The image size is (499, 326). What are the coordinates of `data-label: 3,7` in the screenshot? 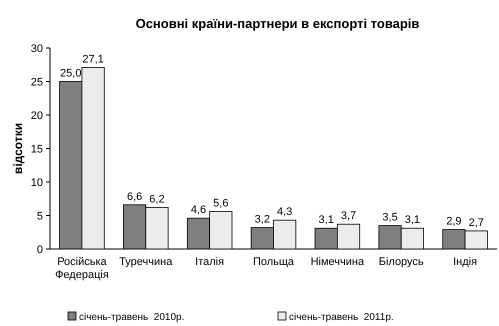 It's located at (348, 216).